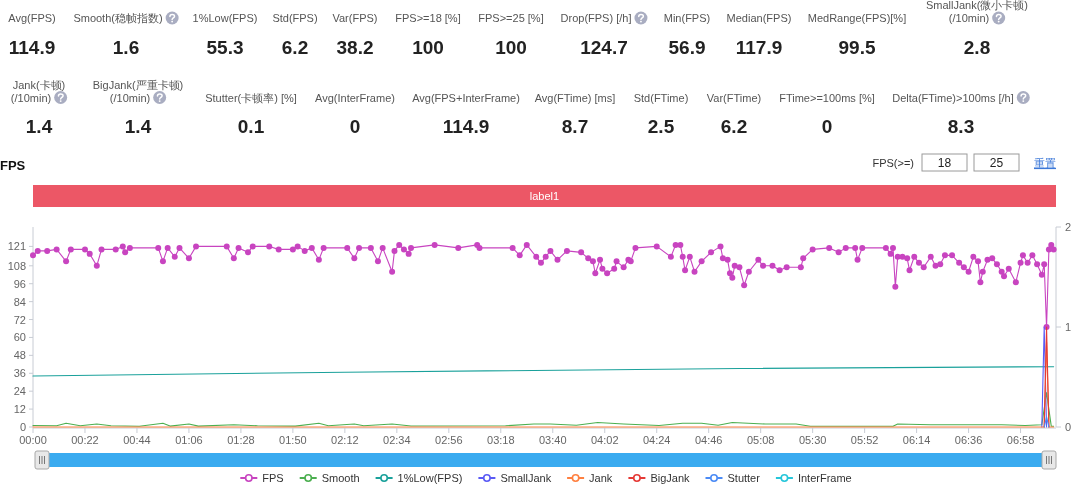 The width and height of the screenshot is (1080, 489). Describe the element at coordinates (466, 97) in the screenshot. I see `text: Avg(FPS+InterFrame)` at that location.